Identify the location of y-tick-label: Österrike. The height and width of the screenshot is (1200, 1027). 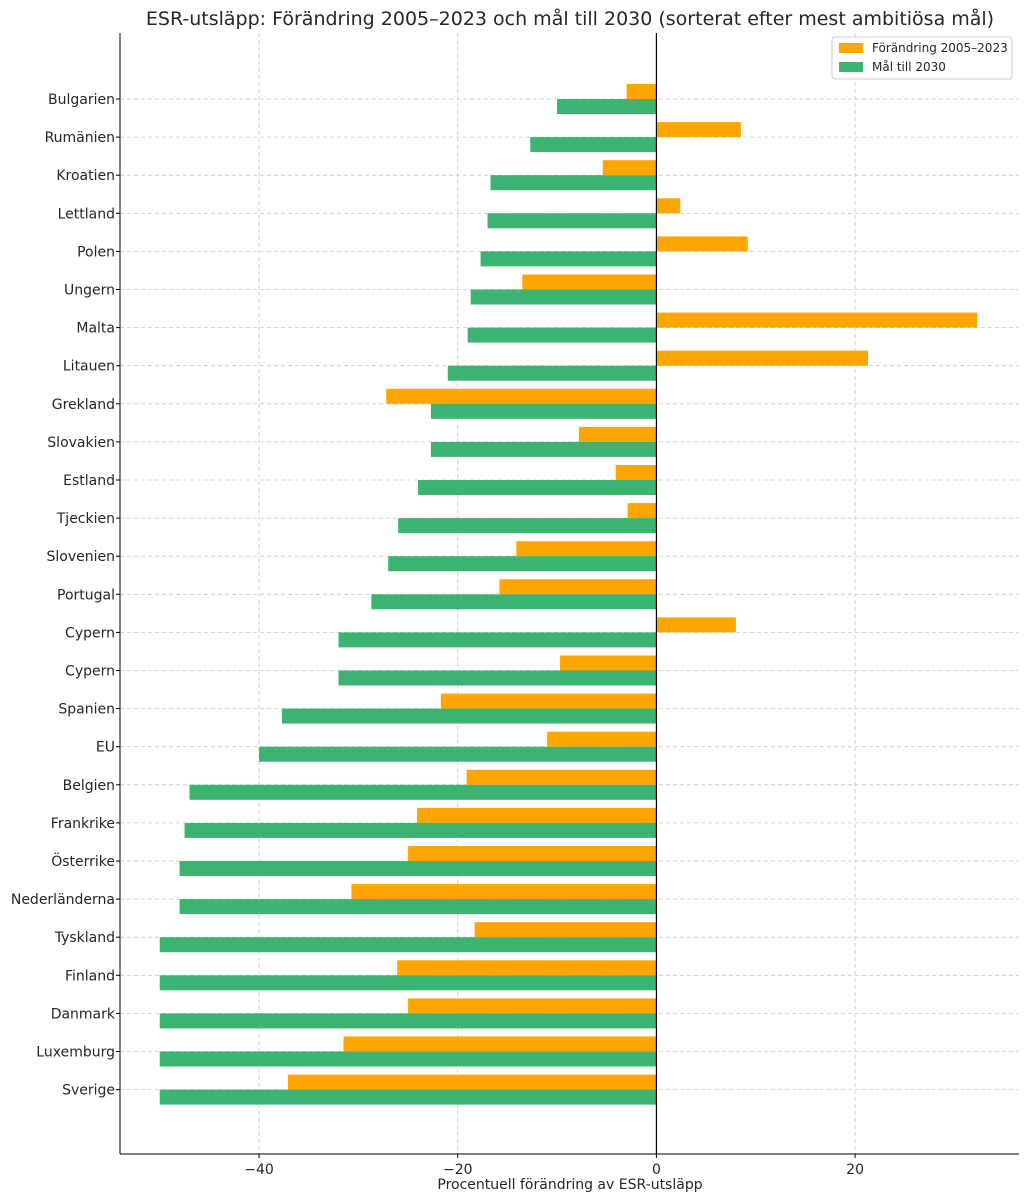
(83, 861).